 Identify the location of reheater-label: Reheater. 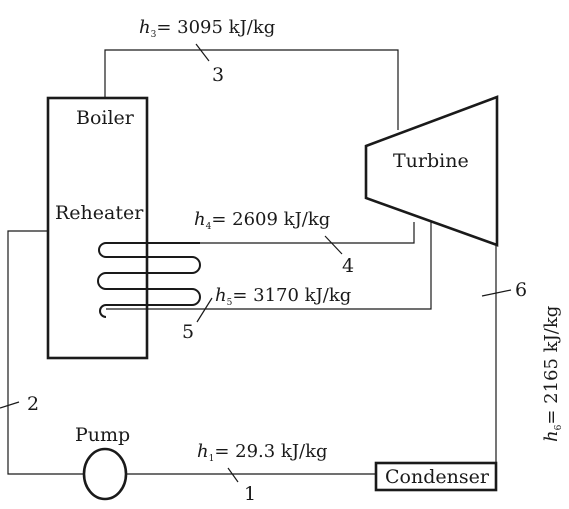
(99, 213).